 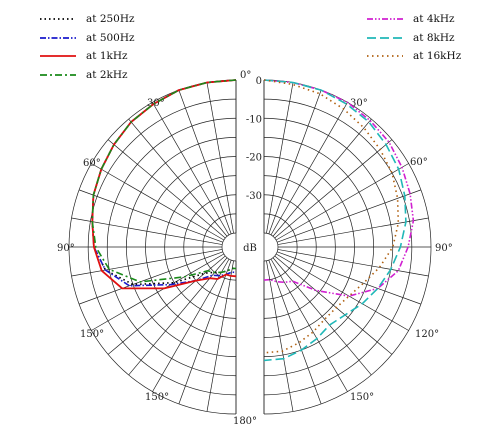 I want to click on legend-item: at 1kHz, so click(x=87, y=56).